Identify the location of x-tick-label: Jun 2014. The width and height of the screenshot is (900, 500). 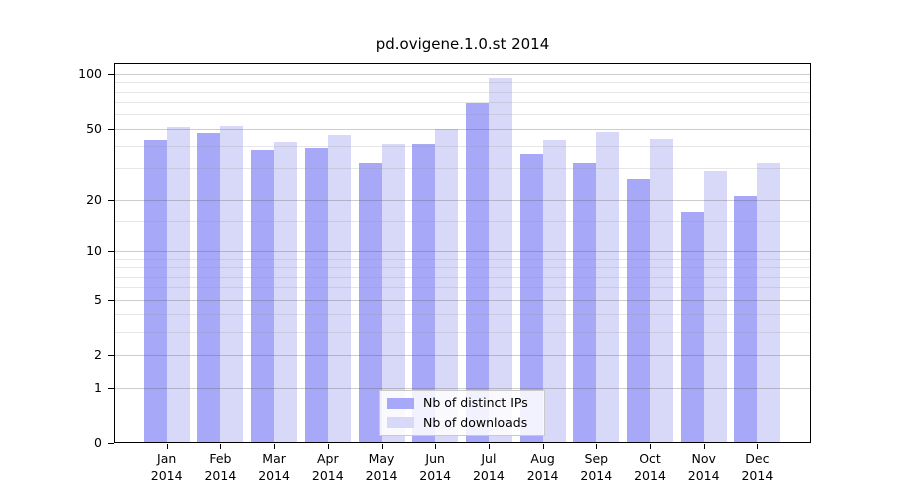
(435, 467).